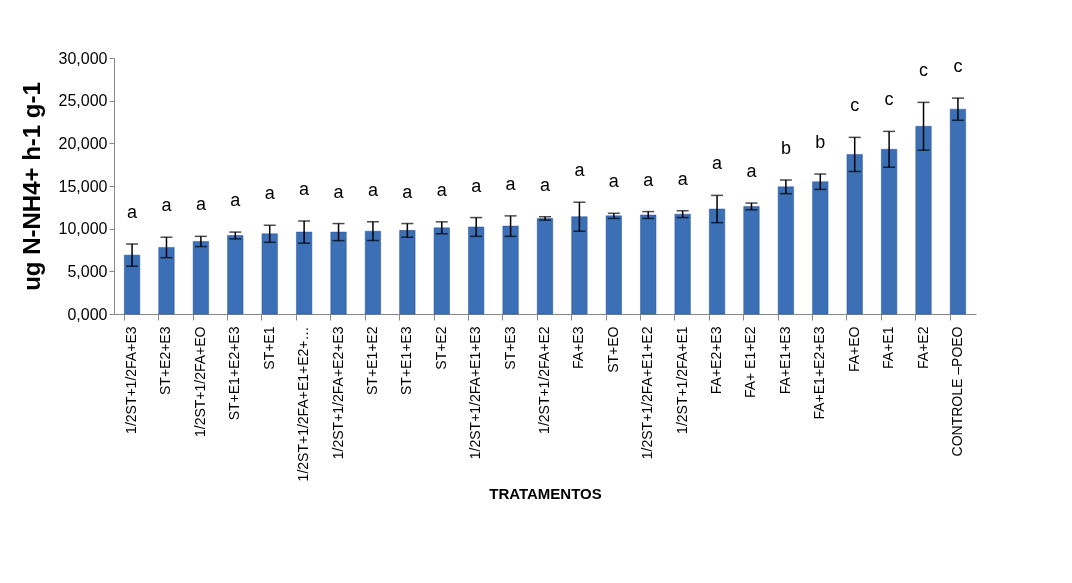 The height and width of the screenshot is (583, 1072). What do you see at coordinates (165, 360) in the screenshot?
I see `x-tick-label: ST+E2+E3` at bounding box center [165, 360].